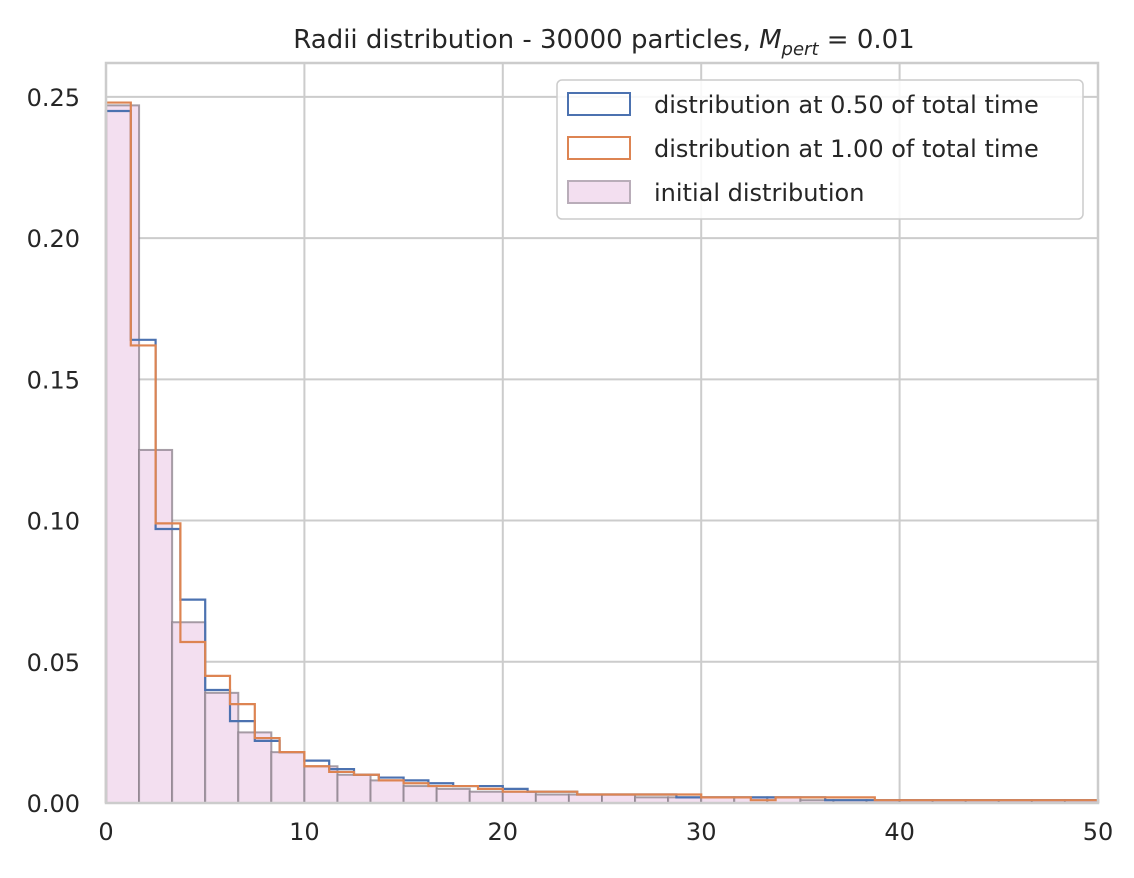  What do you see at coordinates (53, 380) in the screenshot?
I see `y-tick-label: 0.15` at bounding box center [53, 380].